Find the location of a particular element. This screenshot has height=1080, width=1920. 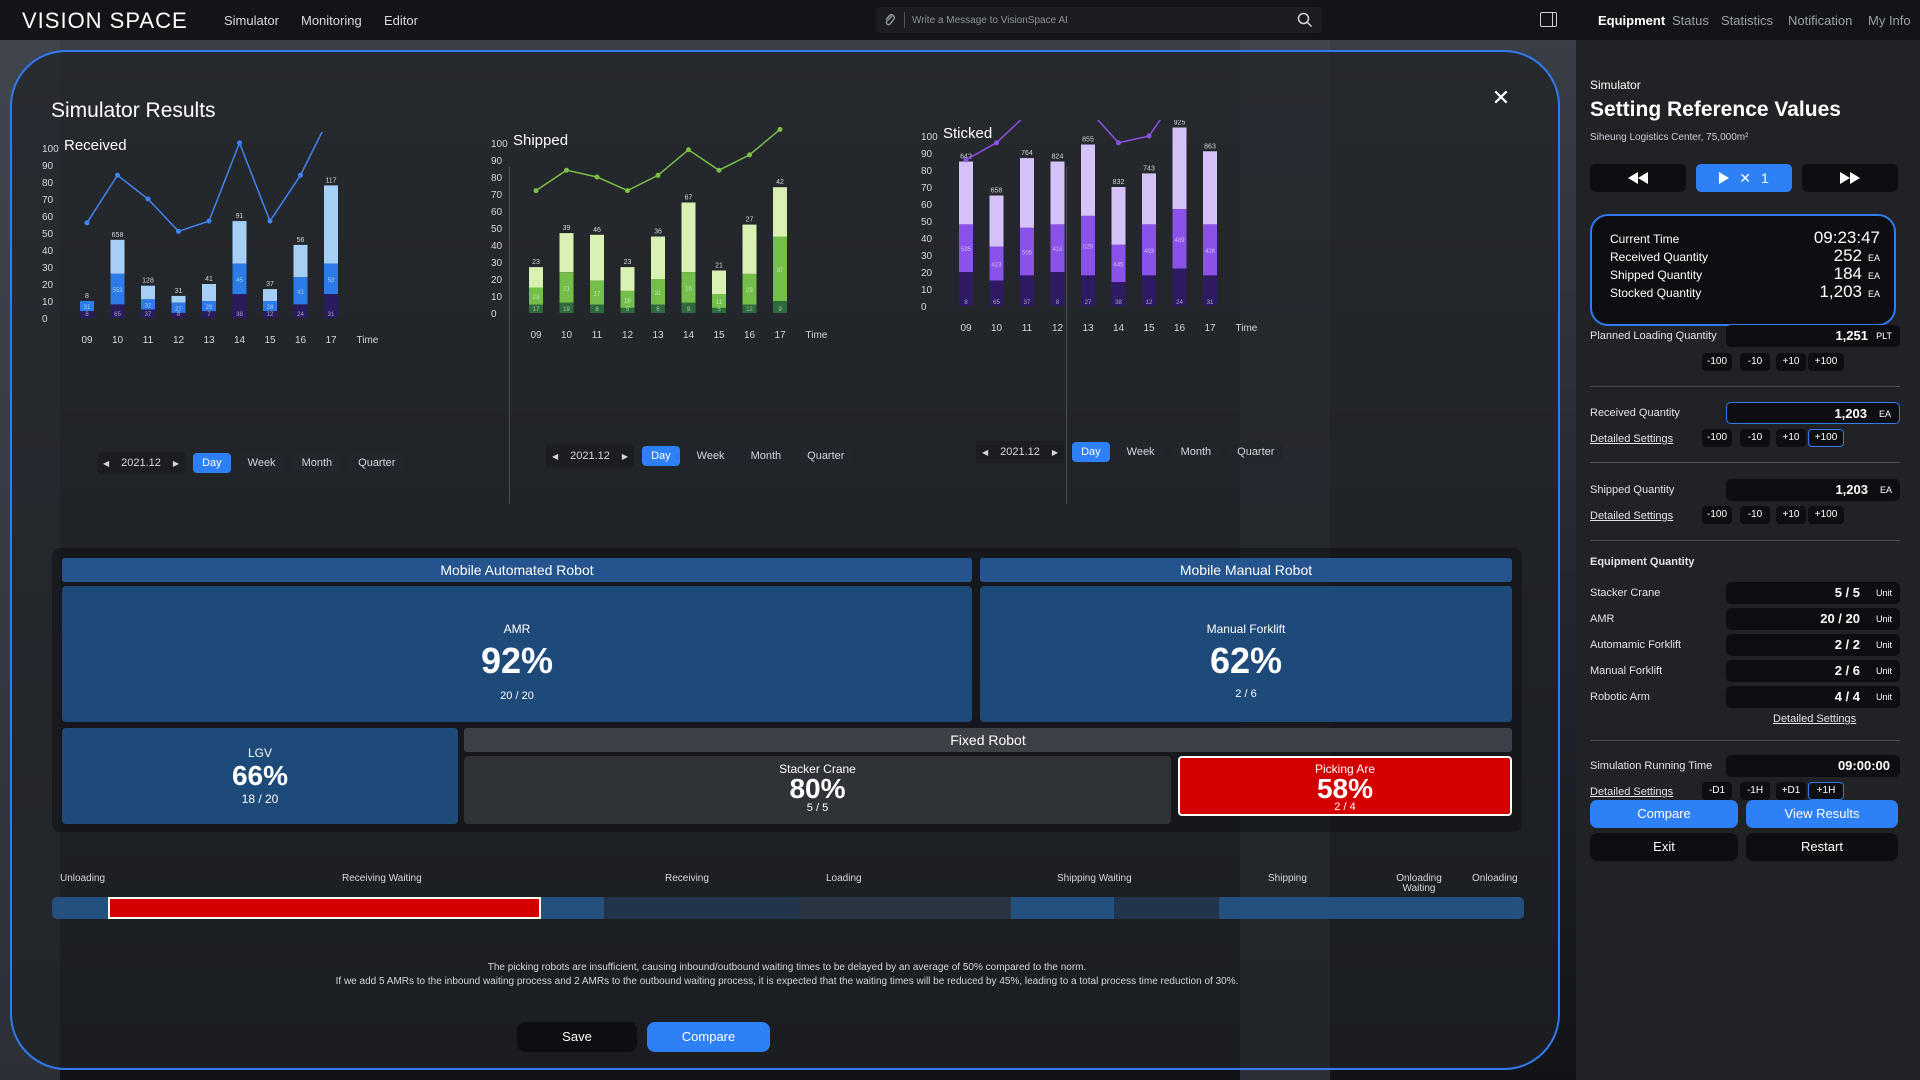

equipment-quantity-input: 20 / 20 Unit is located at coordinates (1813, 619).